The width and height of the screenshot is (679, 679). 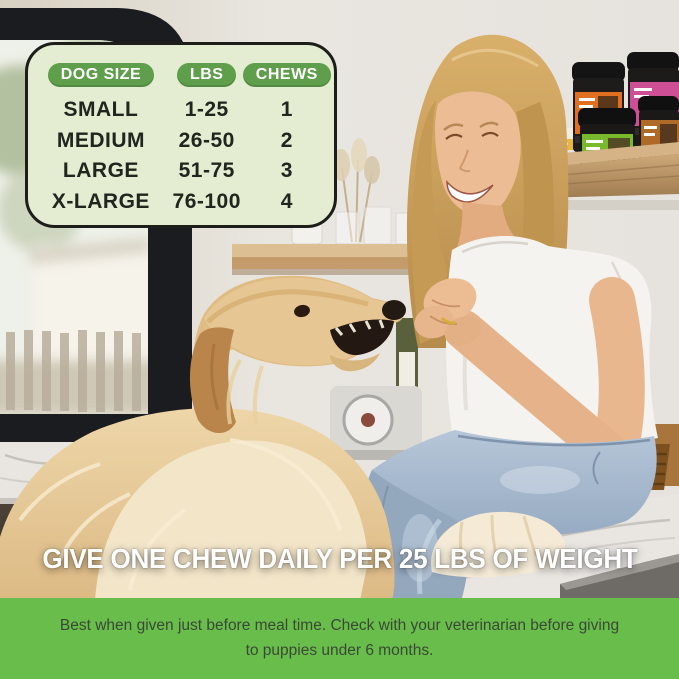 I want to click on table-header-chews: CHEWS, so click(x=286, y=75).